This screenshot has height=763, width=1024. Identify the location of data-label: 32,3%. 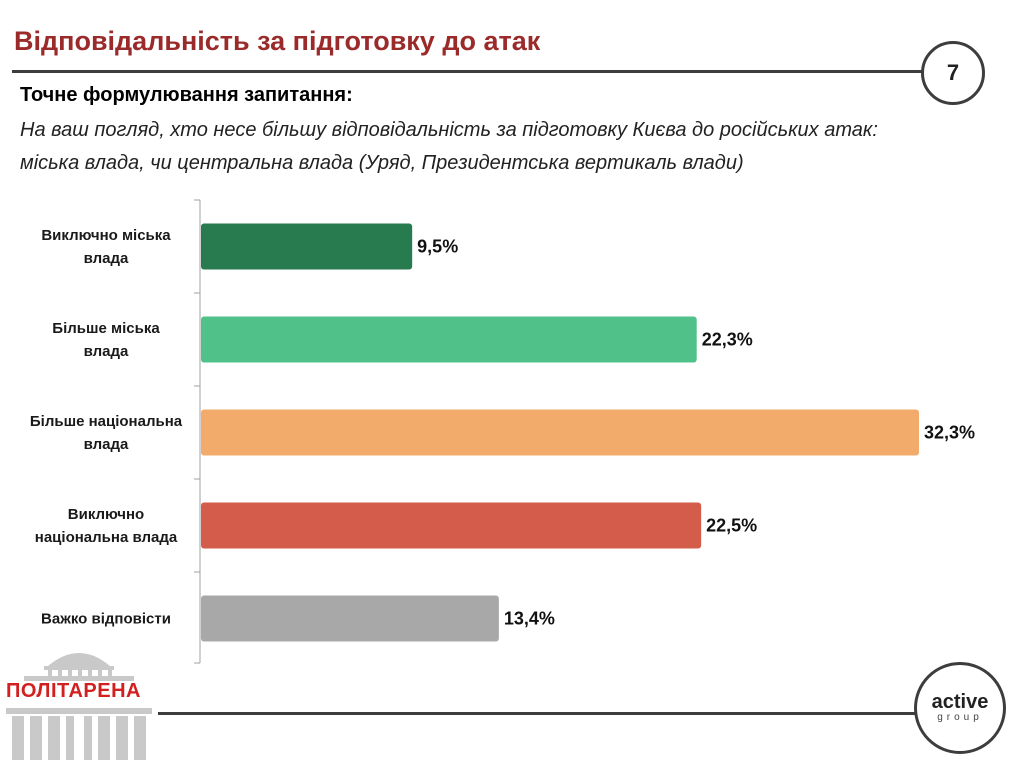
(949, 433).